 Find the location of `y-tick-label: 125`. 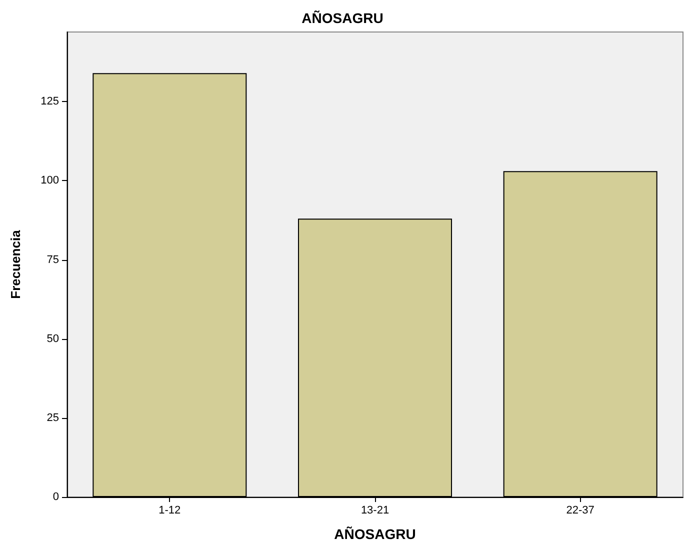

y-tick-label: 125 is located at coordinates (49, 102).